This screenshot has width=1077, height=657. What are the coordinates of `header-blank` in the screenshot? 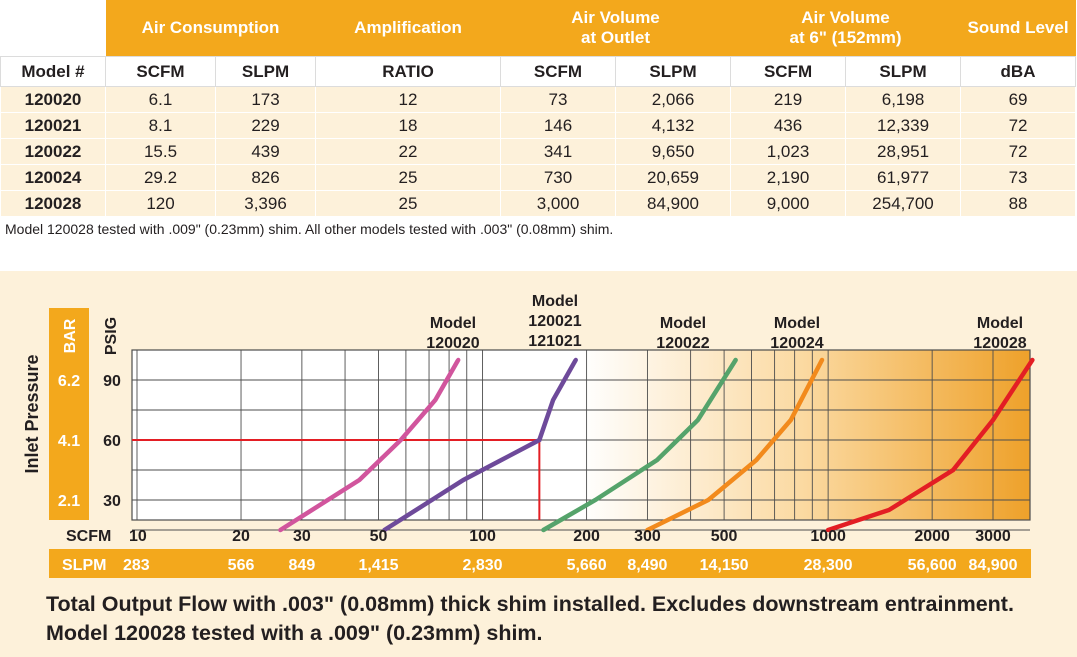 It's located at (53, 28).